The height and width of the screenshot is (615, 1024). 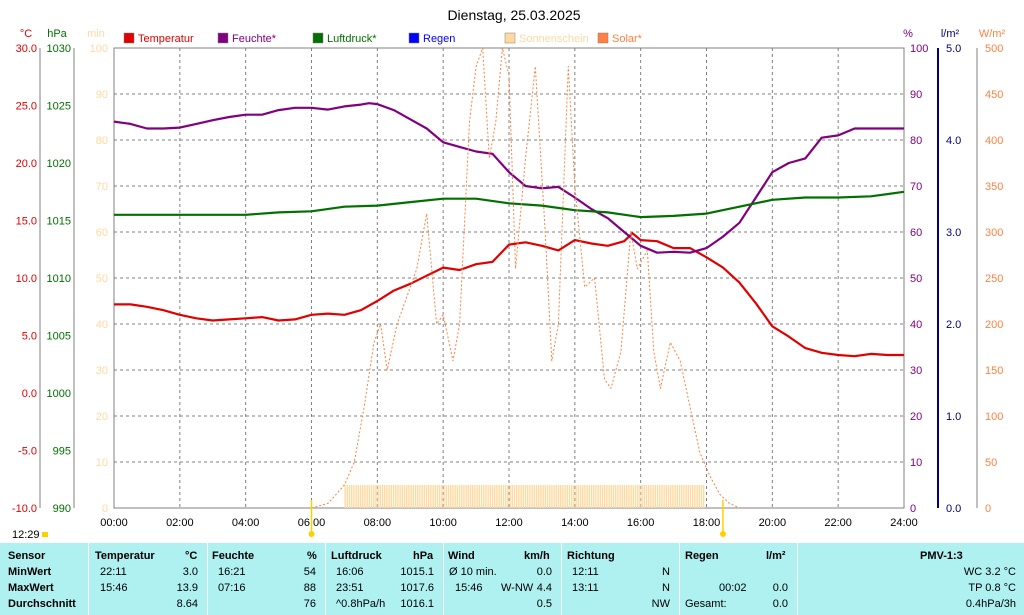 What do you see at coordinates (187, 588) in the screenshot?
I see `max-temp-val: 13.9` at bounding box center [187, 588].